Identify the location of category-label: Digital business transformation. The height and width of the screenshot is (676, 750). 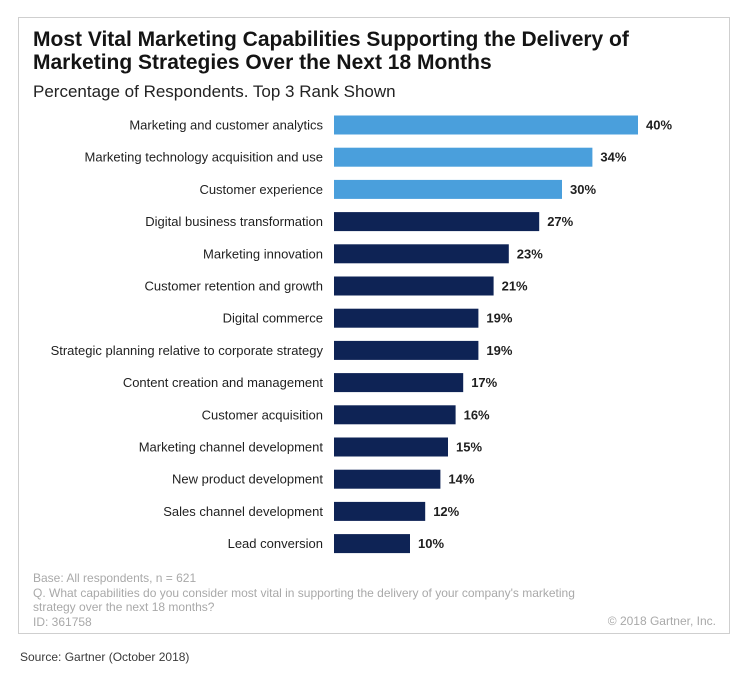
(234, 221).